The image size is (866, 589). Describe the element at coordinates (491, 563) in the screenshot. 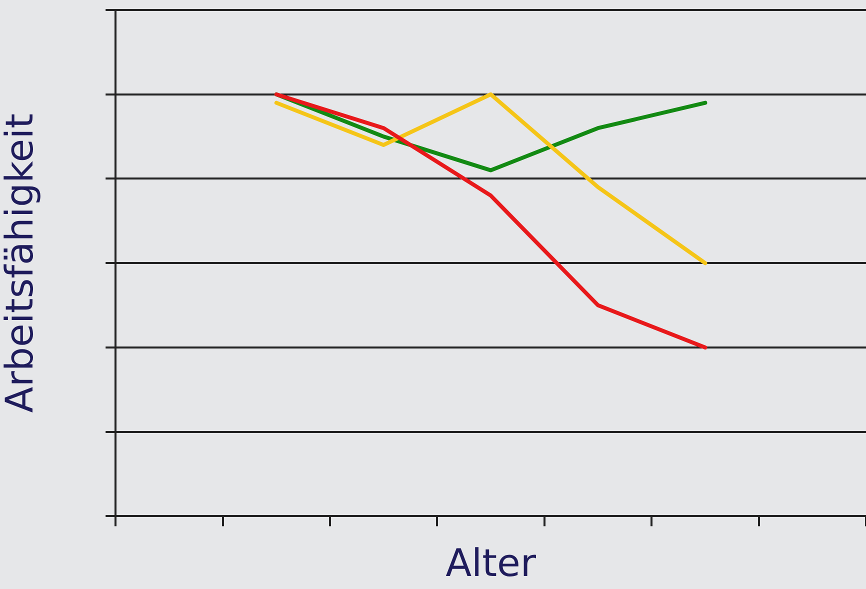

I see `x-axis-title: Alter` at that location.